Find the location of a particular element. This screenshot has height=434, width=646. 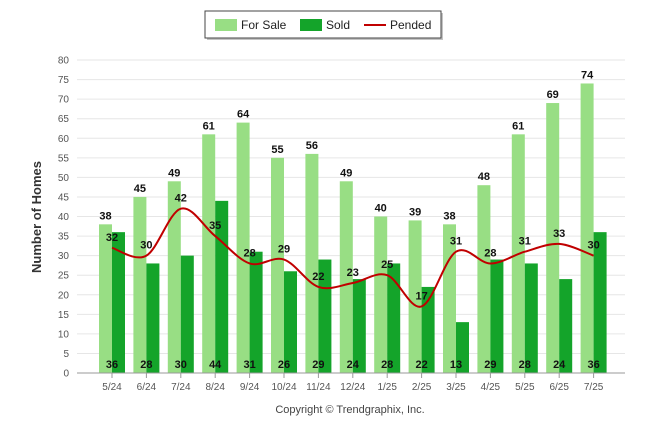

y-axis-title: Number of Homes is located at coordinates (36, 217).